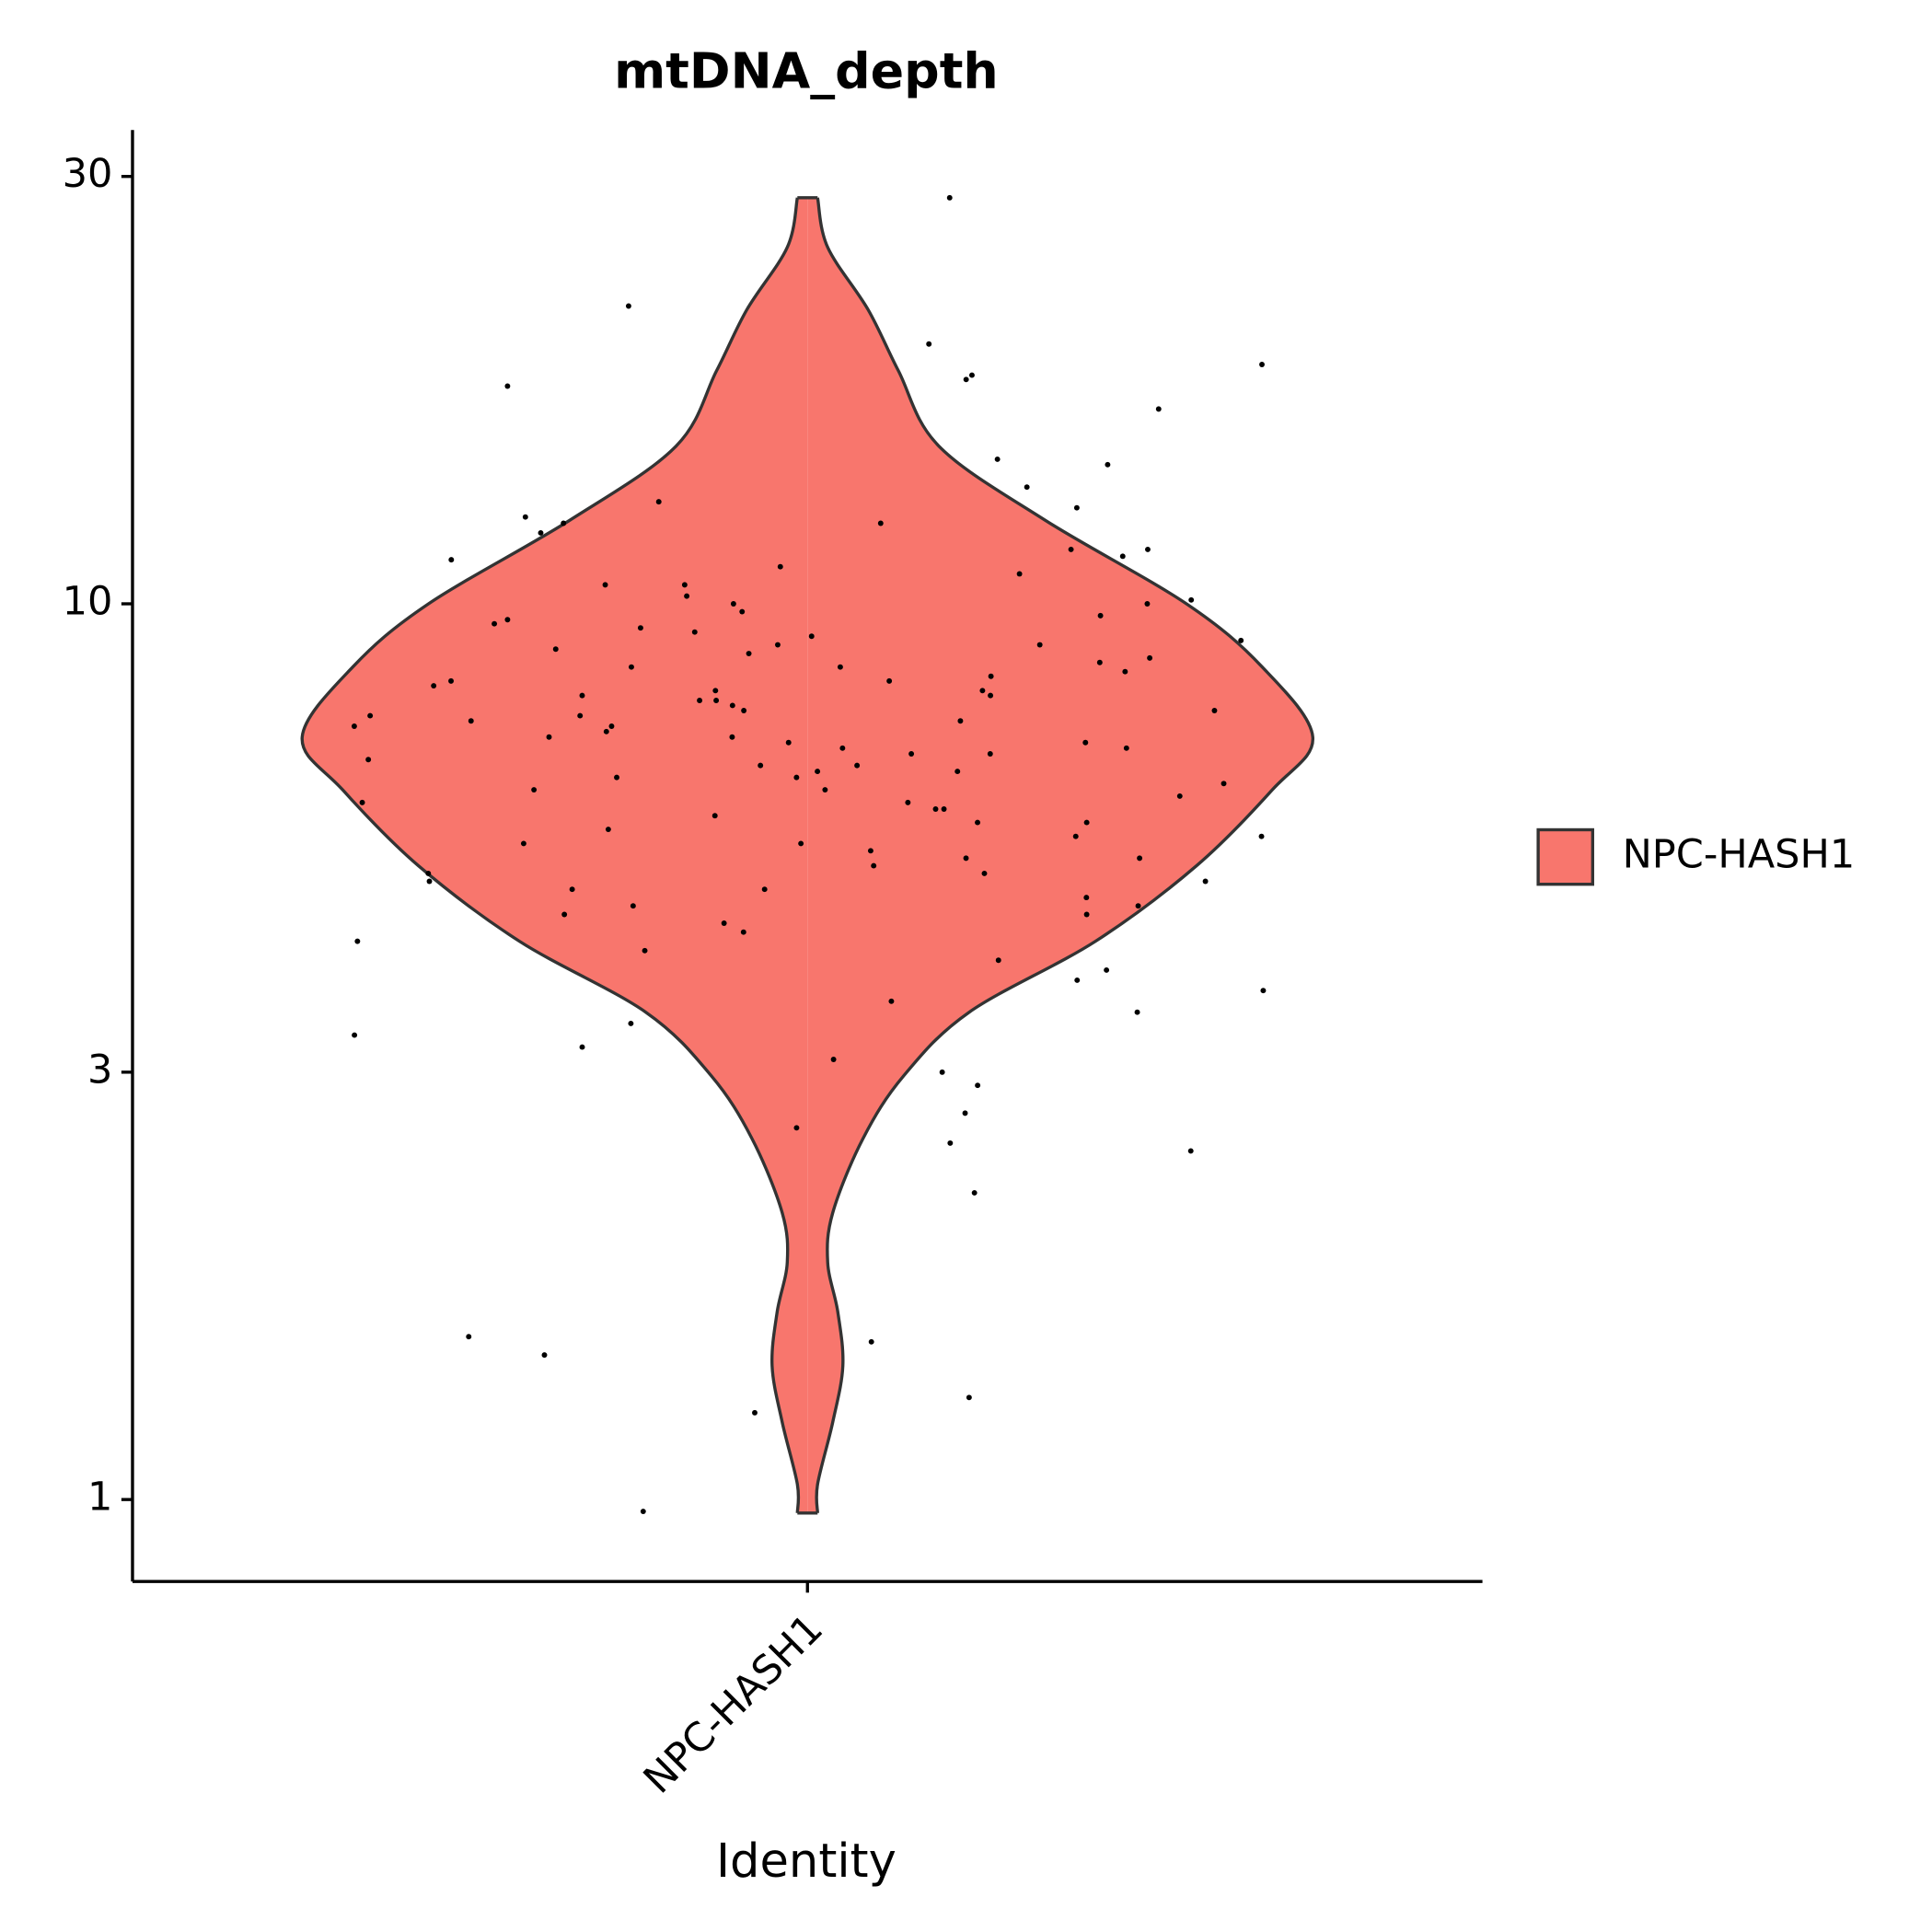 The width and height of the screenshot is (1932, 1932). Describe the element at coordinates (807, 70) in the screenshot. I see `chart-title: mtDNA_depth` at that location.